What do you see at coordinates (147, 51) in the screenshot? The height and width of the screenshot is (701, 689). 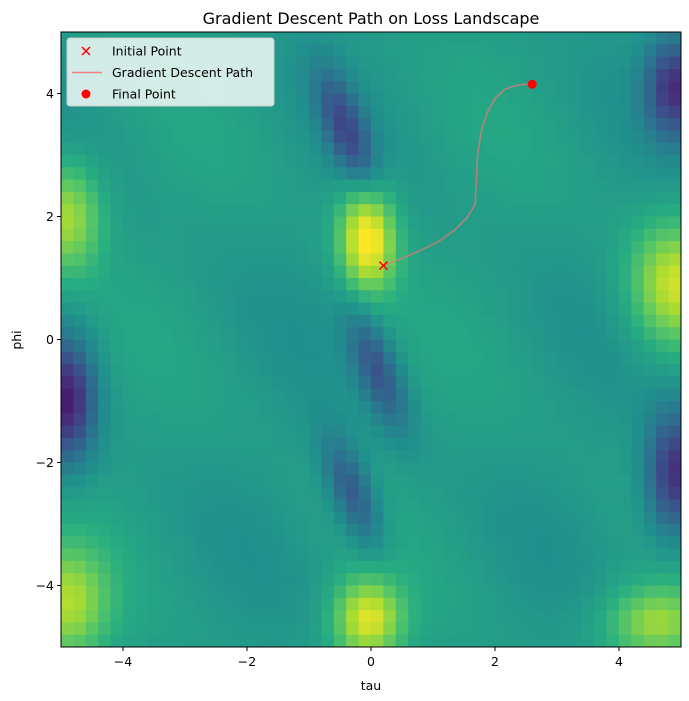 I see `legend-label: Initial Point` at bounding box center [147, 51].